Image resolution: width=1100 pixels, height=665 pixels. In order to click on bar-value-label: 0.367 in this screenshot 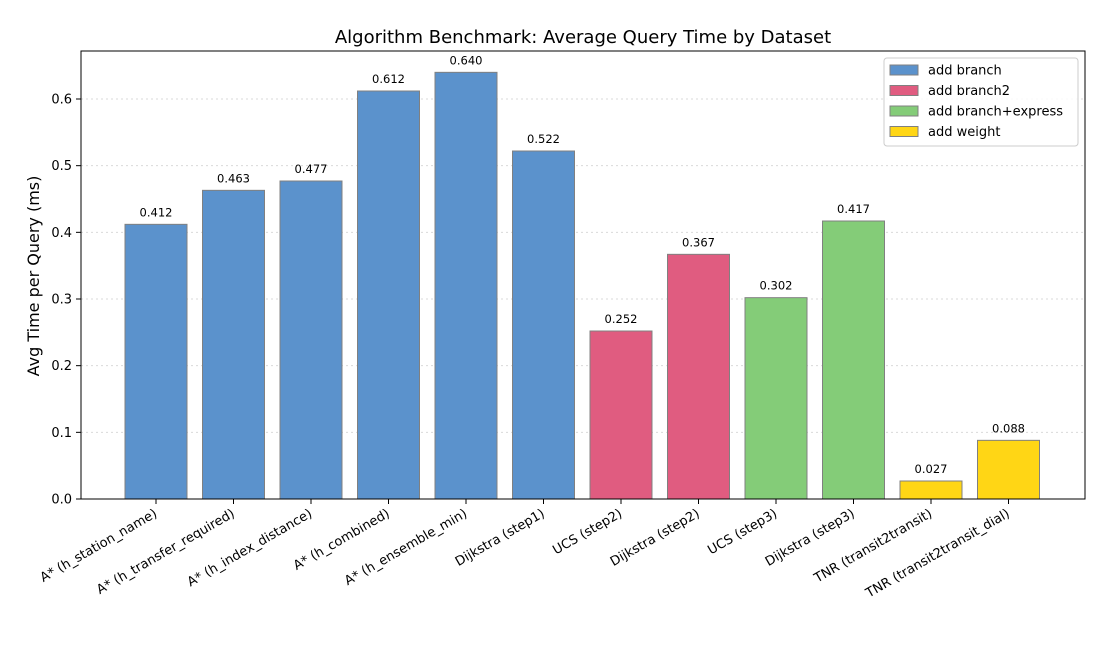, I will do `click(698, 242)`.